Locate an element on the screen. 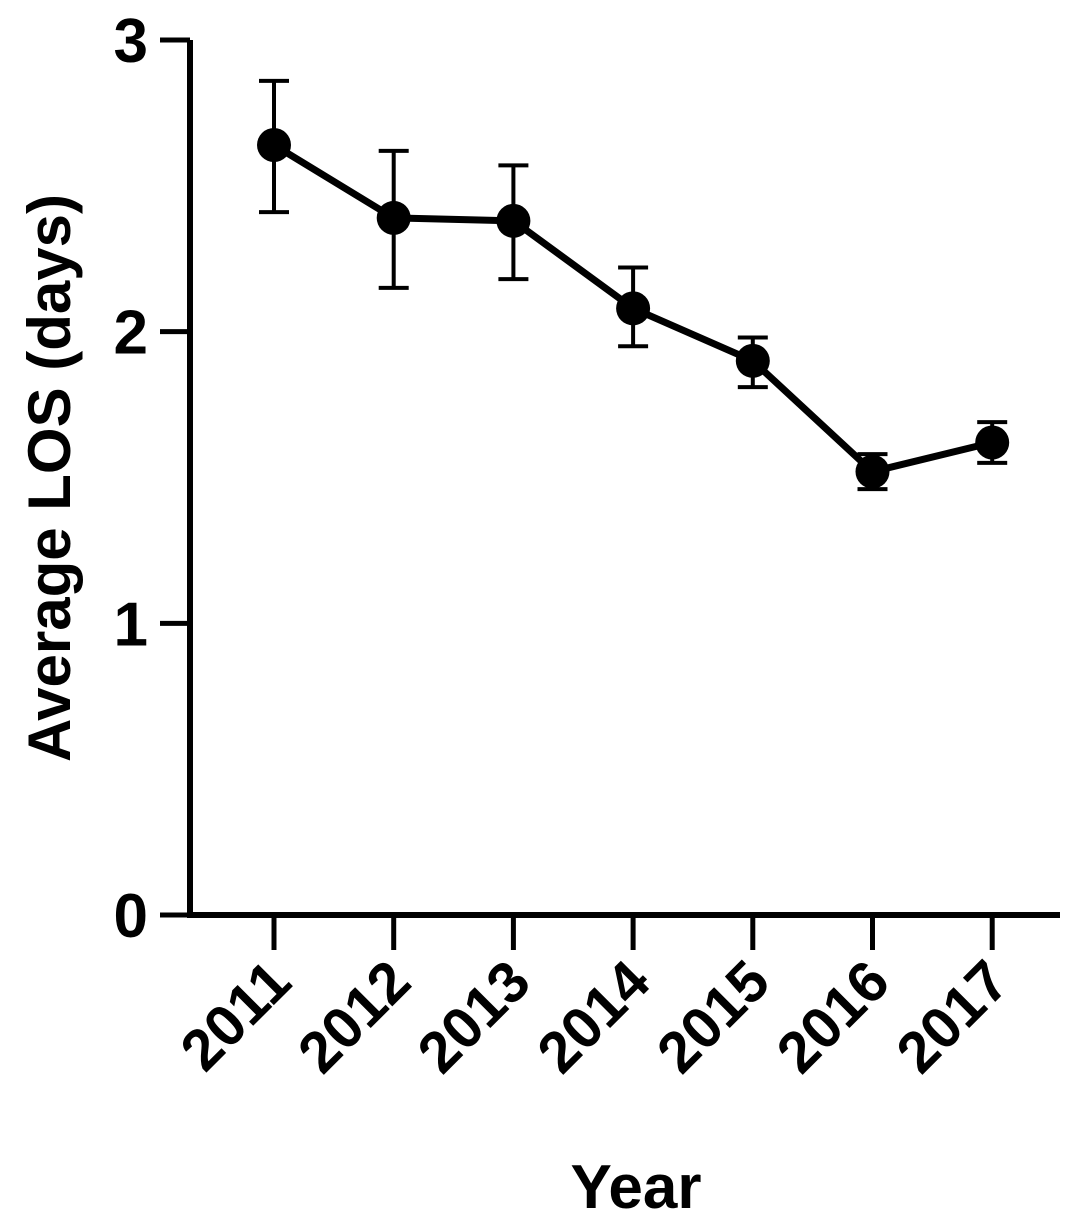 The width and height of the screenshot is (1068, 1224). y-tick-label: 3 is located at coordinates (131, 41).